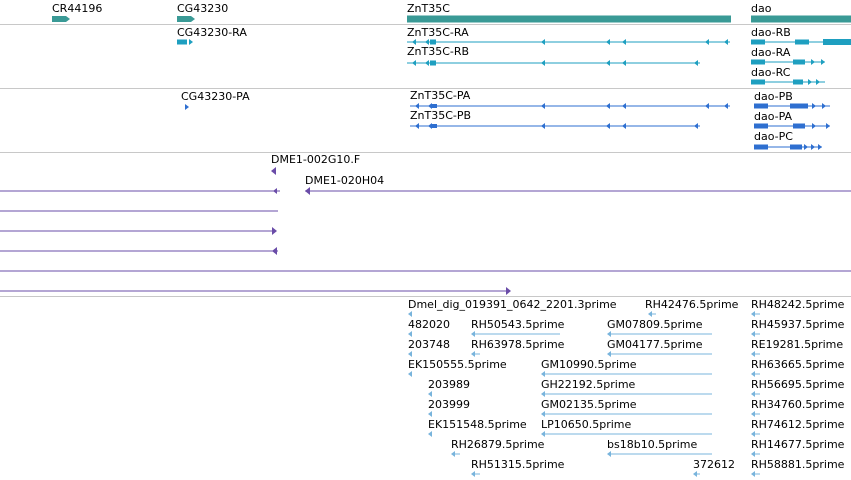 This screenshot has height=480, width=851. Describe the element at coordinates (59, 19) in the screenshot. I see `gene-bar-cr44196` at that location.